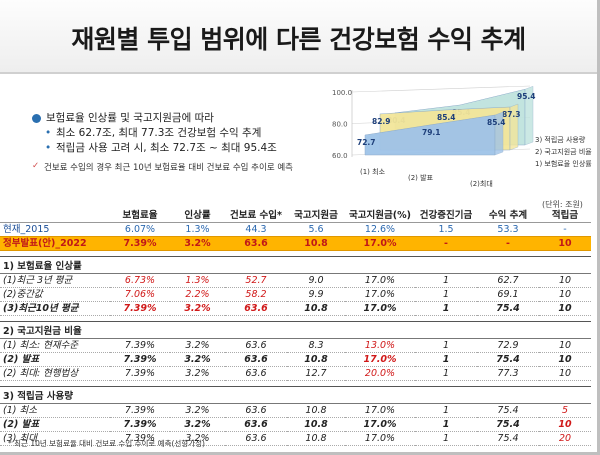  I want to click on table-cell: 9.0, so click(316, 280).